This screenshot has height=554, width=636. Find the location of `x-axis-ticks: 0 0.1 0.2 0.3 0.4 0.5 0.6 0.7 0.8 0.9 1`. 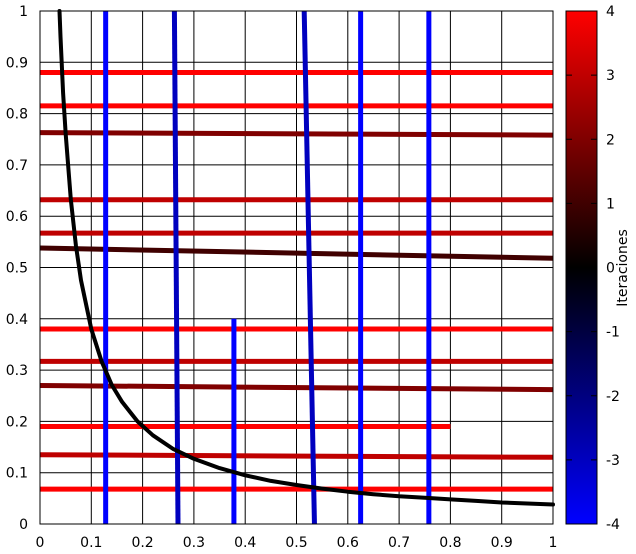

x-axis-ticks: 0 0.1 0.2 0.3 0.4 0.5 0.6 0.7 0.8 0.9 1 is located at coordinates (297, 543).